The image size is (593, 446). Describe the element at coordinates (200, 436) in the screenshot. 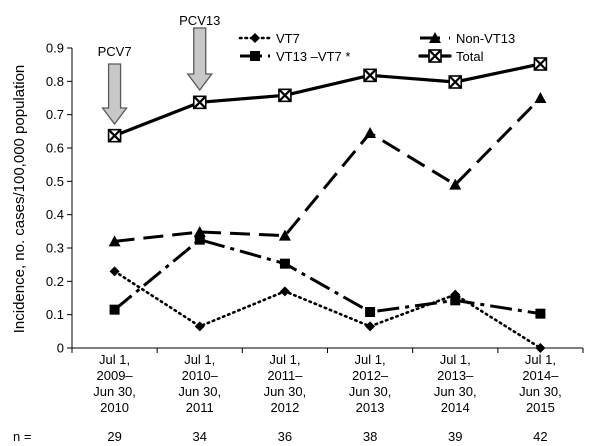

I see `n-value: 34` at that location.